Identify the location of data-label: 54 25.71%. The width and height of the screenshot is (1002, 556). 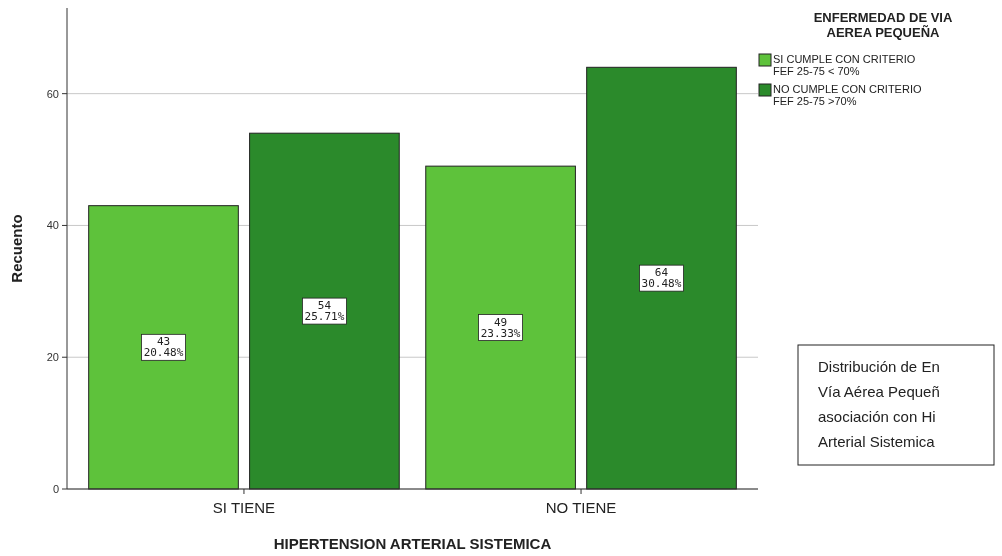
(324, 311).